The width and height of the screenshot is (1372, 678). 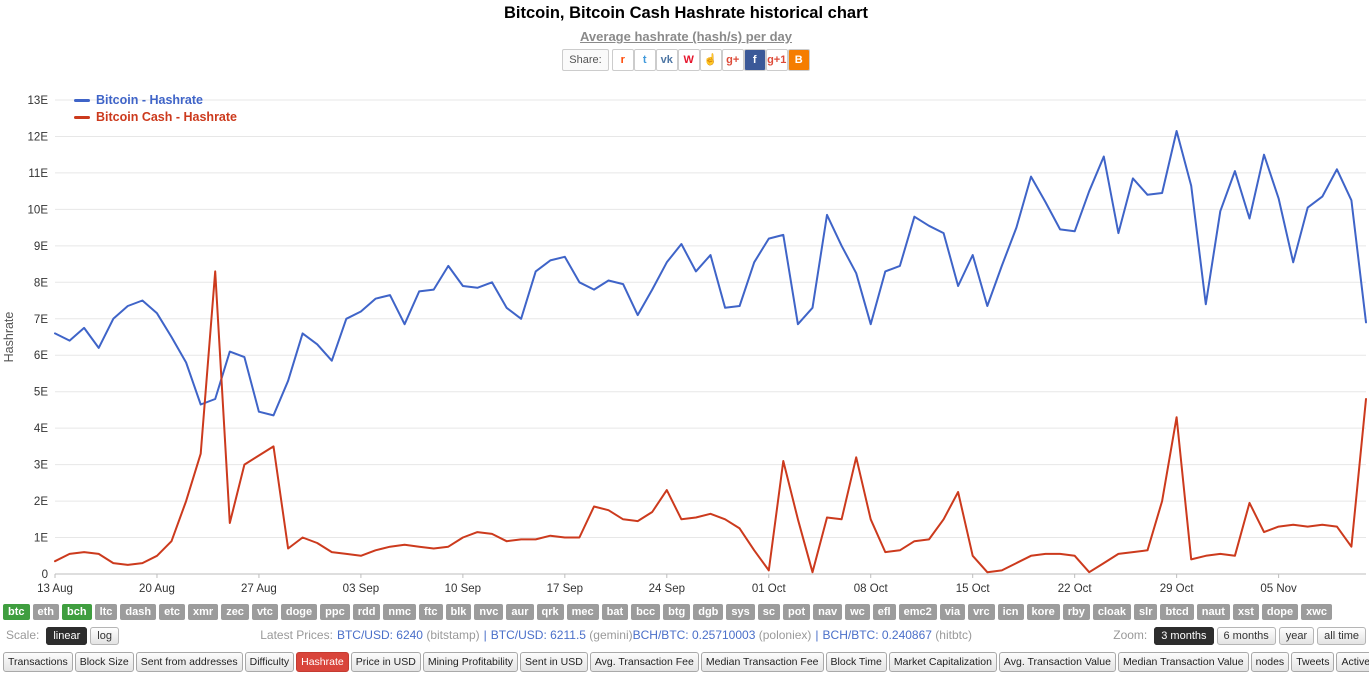 I want to click on price-pair-link: BCH/BTC: 0.240867, so click(x=877, y=635).